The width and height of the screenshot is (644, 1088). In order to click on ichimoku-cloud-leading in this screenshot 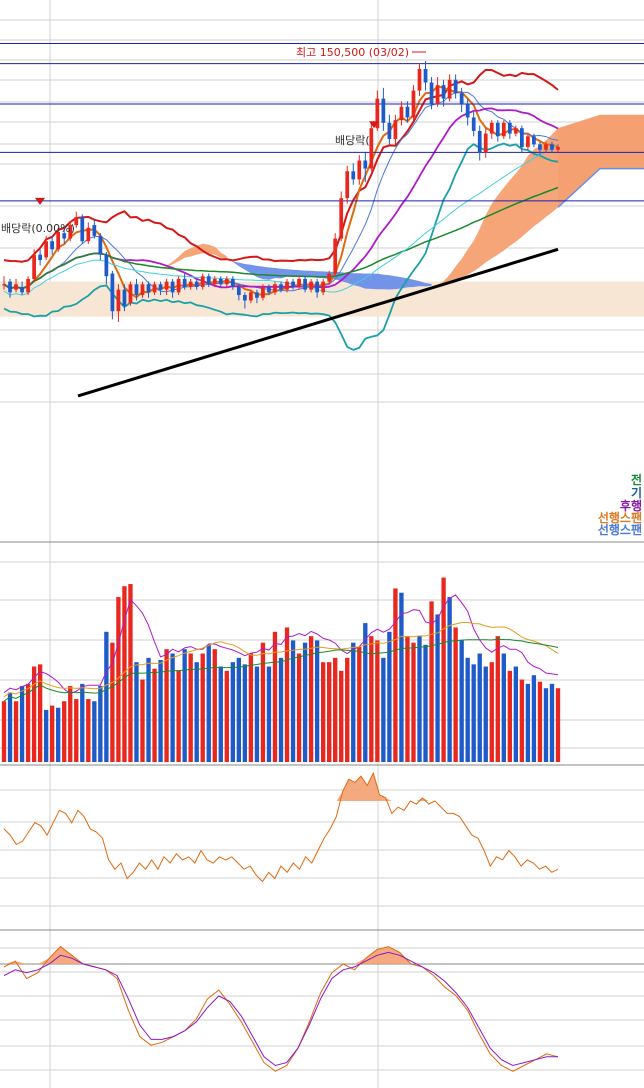, I will do `click(601, 161)`.